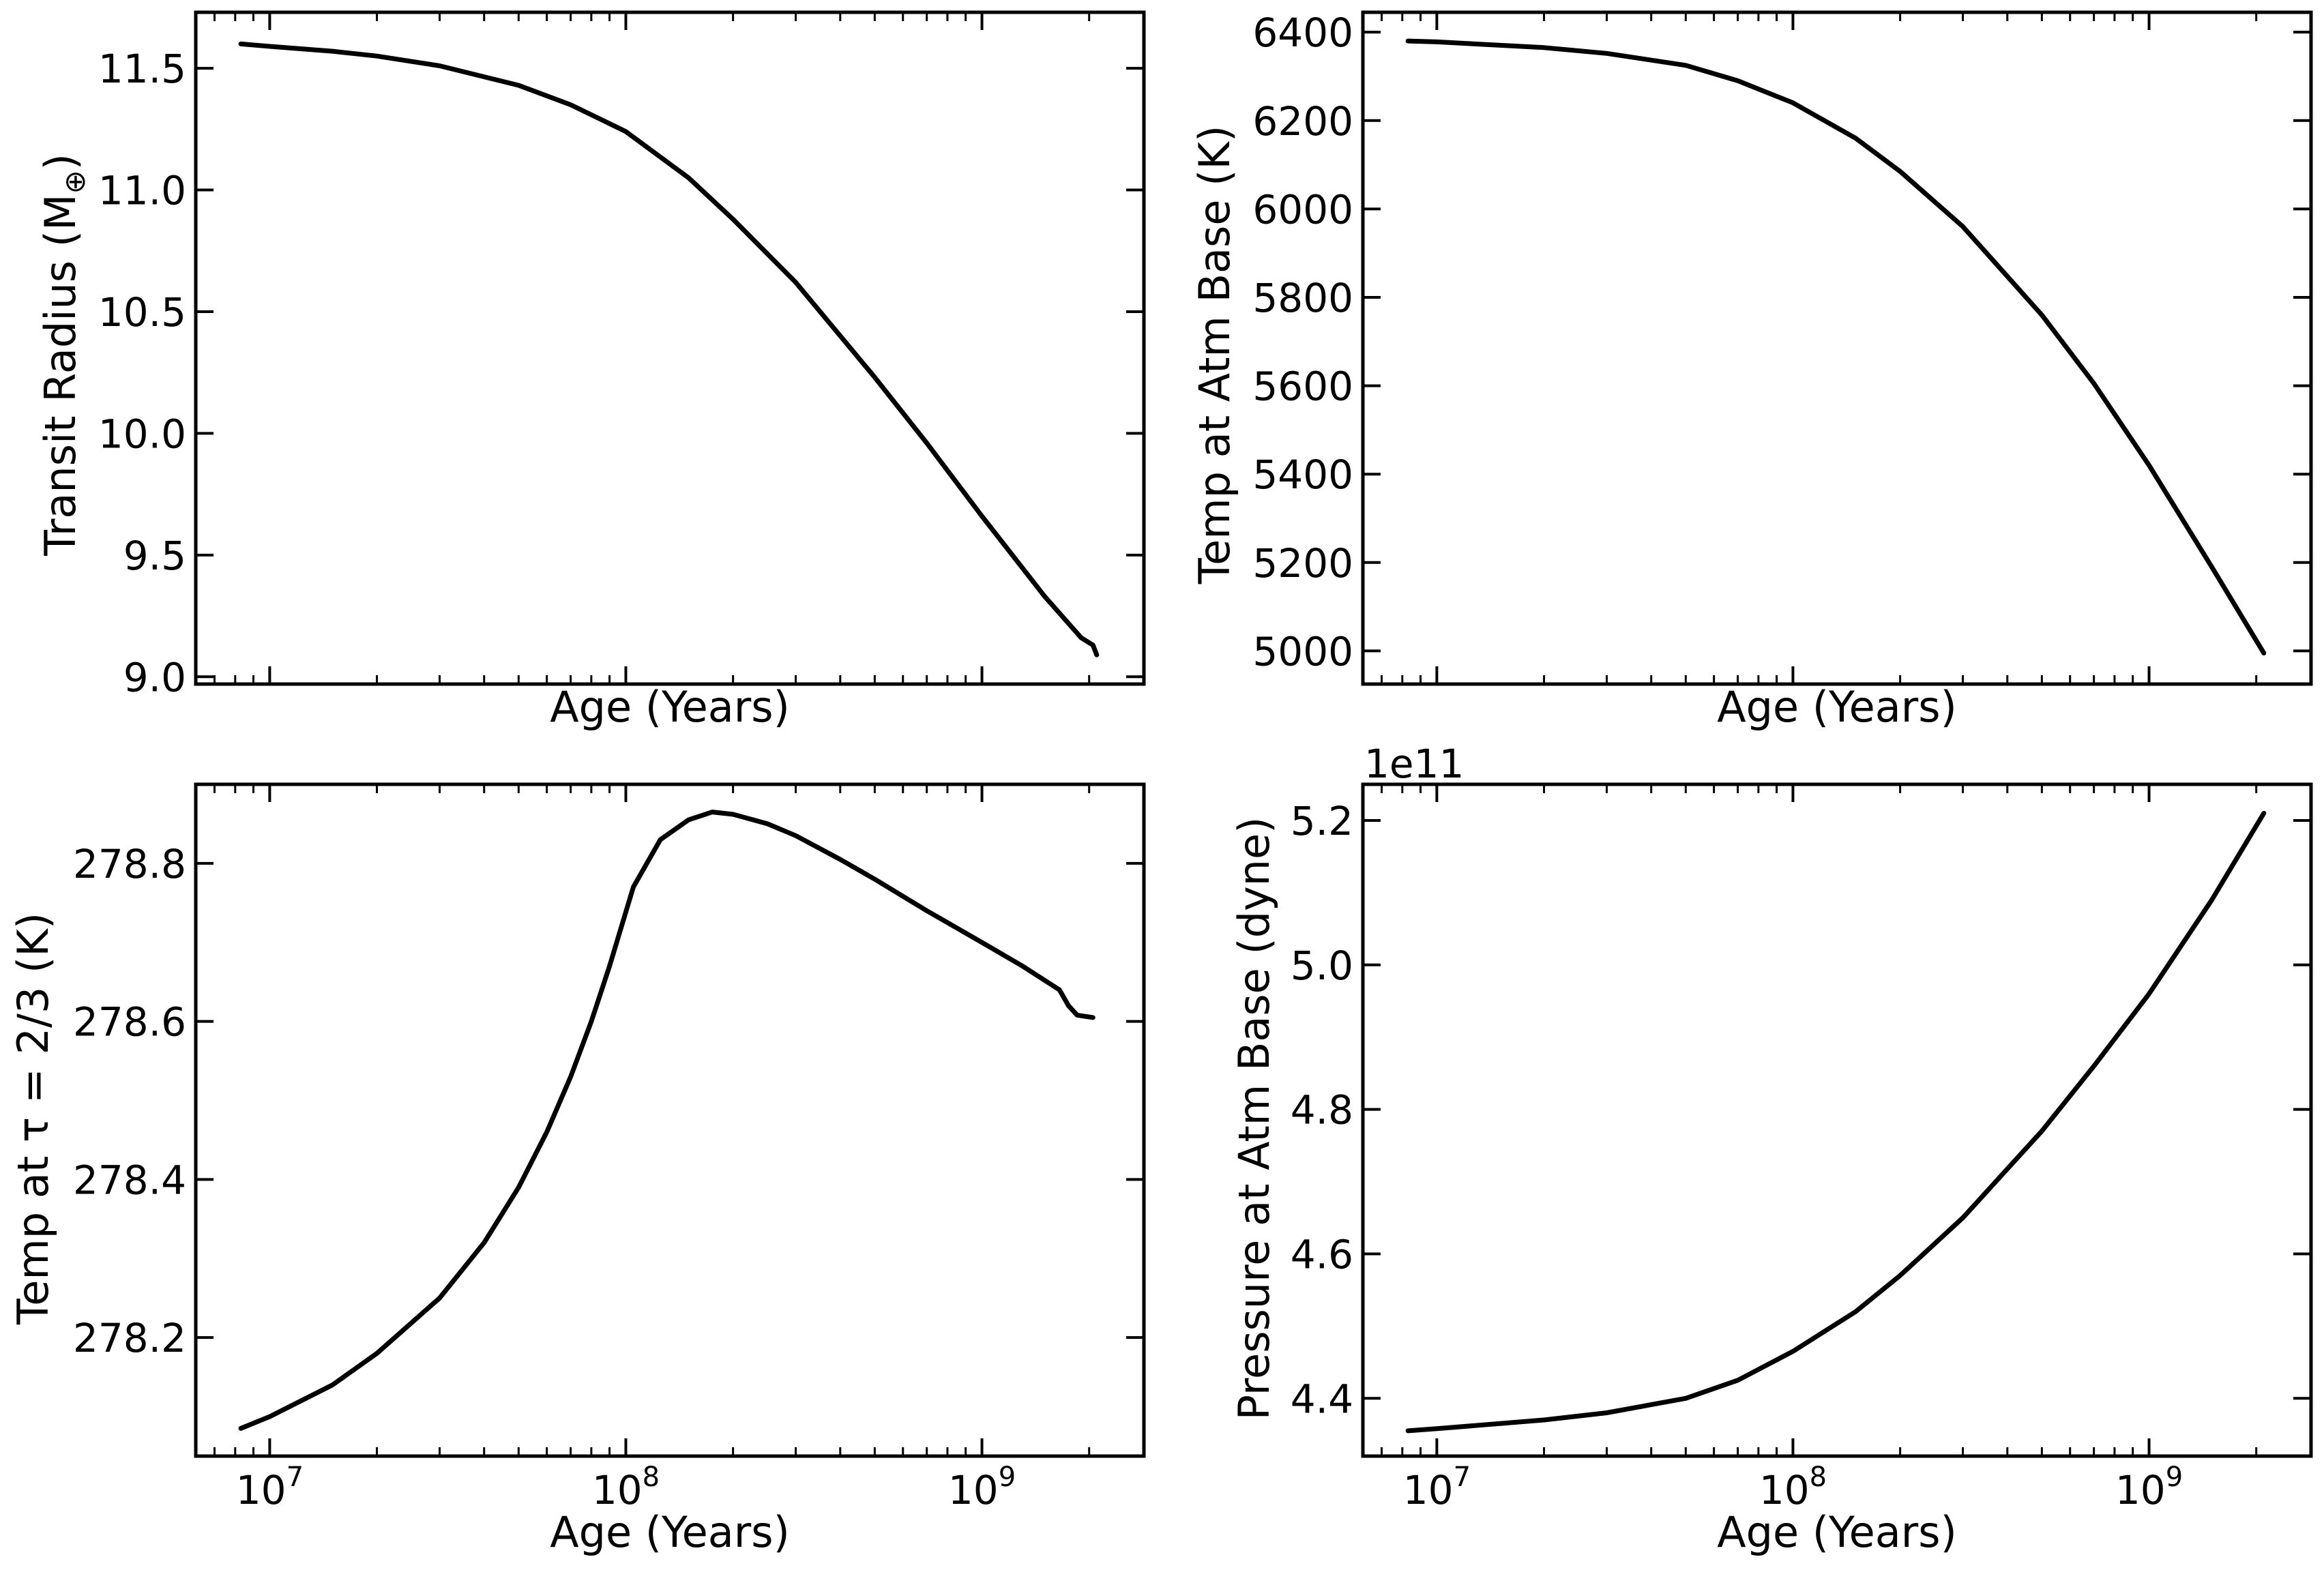 This screenshot has height=1570, width=2324. I want to click on offset-label: 1e11, so click(1414, 764).